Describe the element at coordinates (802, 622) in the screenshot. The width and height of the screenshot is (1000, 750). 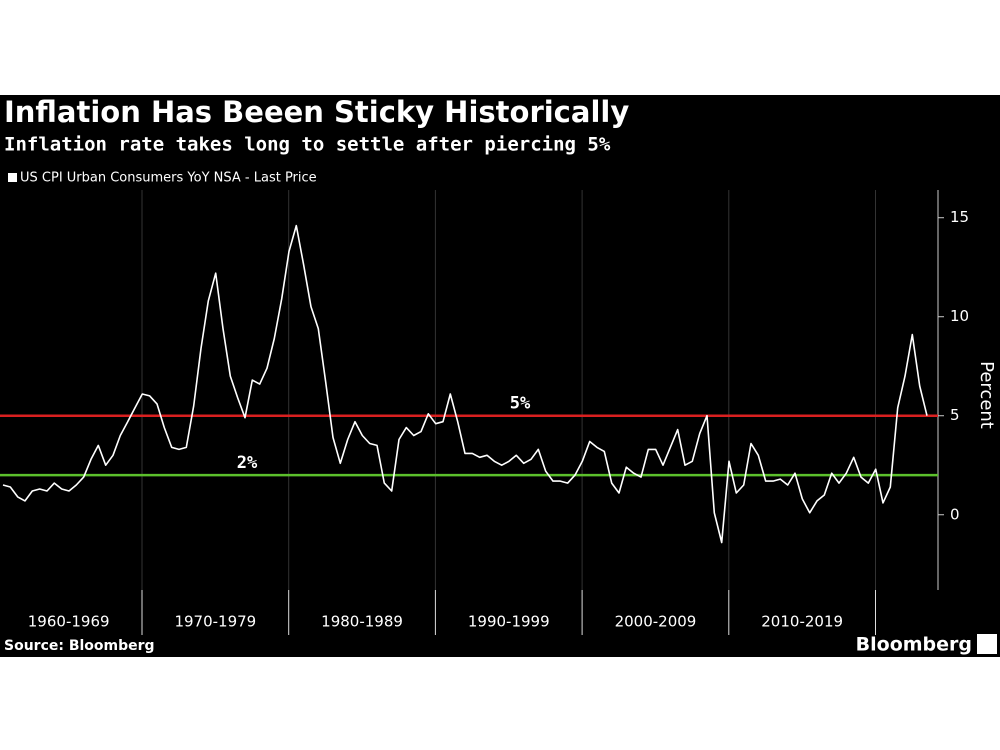
I see `x-tick-label: 2010-2019` at that location.